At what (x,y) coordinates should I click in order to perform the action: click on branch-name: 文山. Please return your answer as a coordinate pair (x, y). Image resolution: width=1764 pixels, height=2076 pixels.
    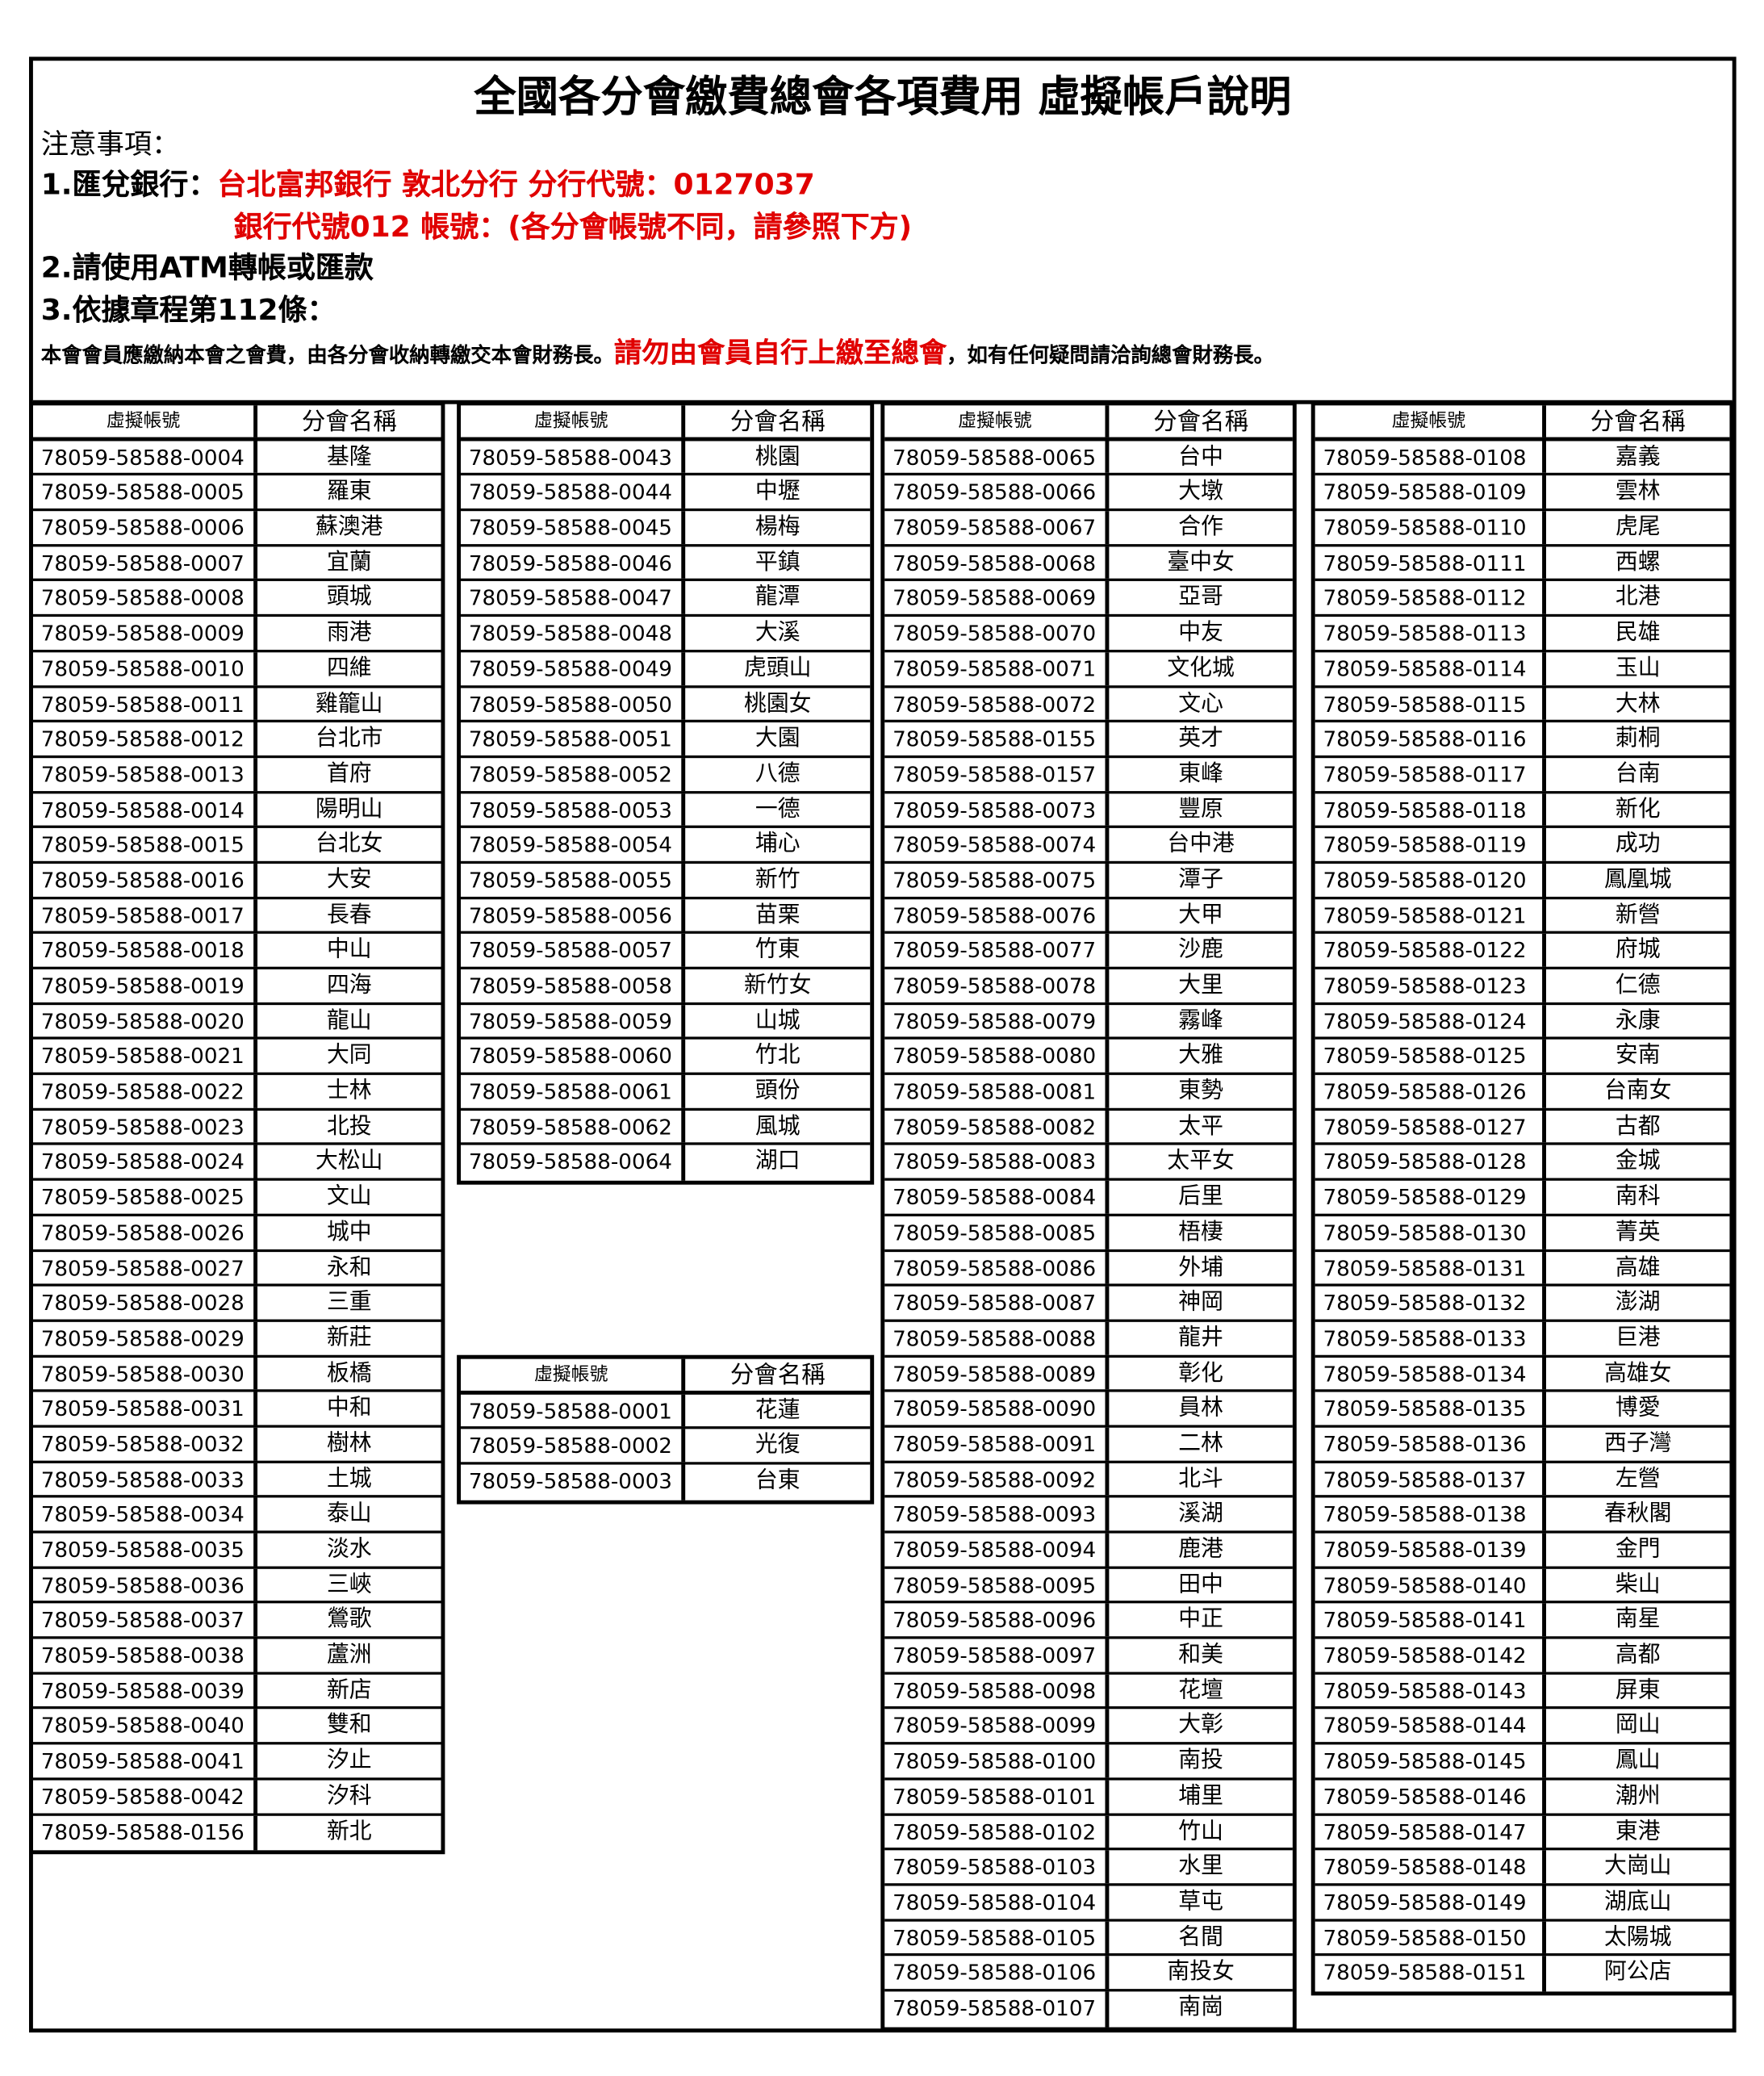
    Looking at the image, I should click on (349, 1196).